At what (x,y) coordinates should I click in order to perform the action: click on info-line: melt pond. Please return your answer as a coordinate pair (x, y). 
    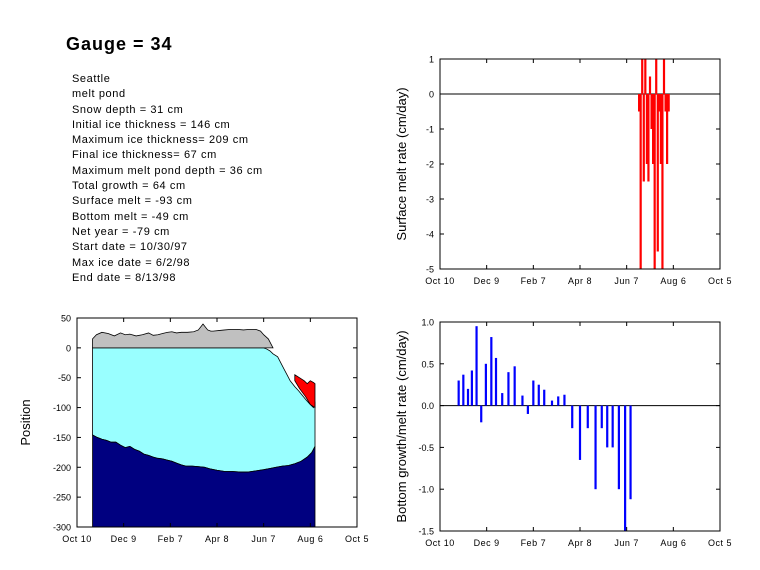
    Looking at the image, I should click on (99, 94).